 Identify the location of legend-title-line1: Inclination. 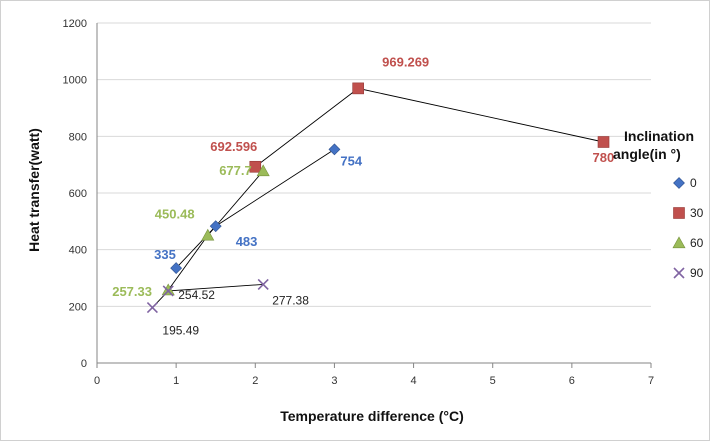
(659, 136).